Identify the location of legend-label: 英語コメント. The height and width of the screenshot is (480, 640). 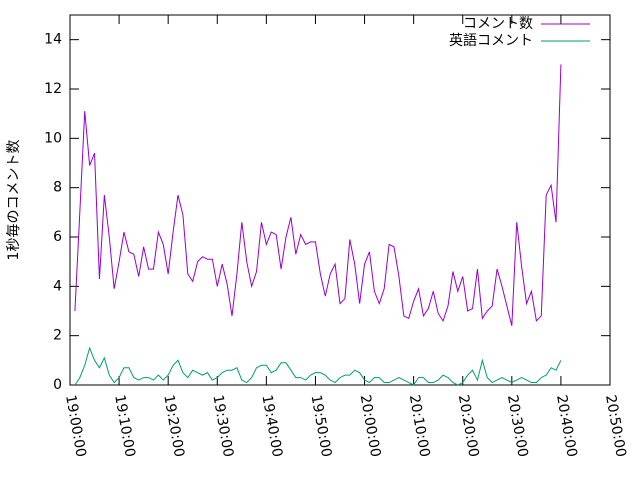
(491, 40).